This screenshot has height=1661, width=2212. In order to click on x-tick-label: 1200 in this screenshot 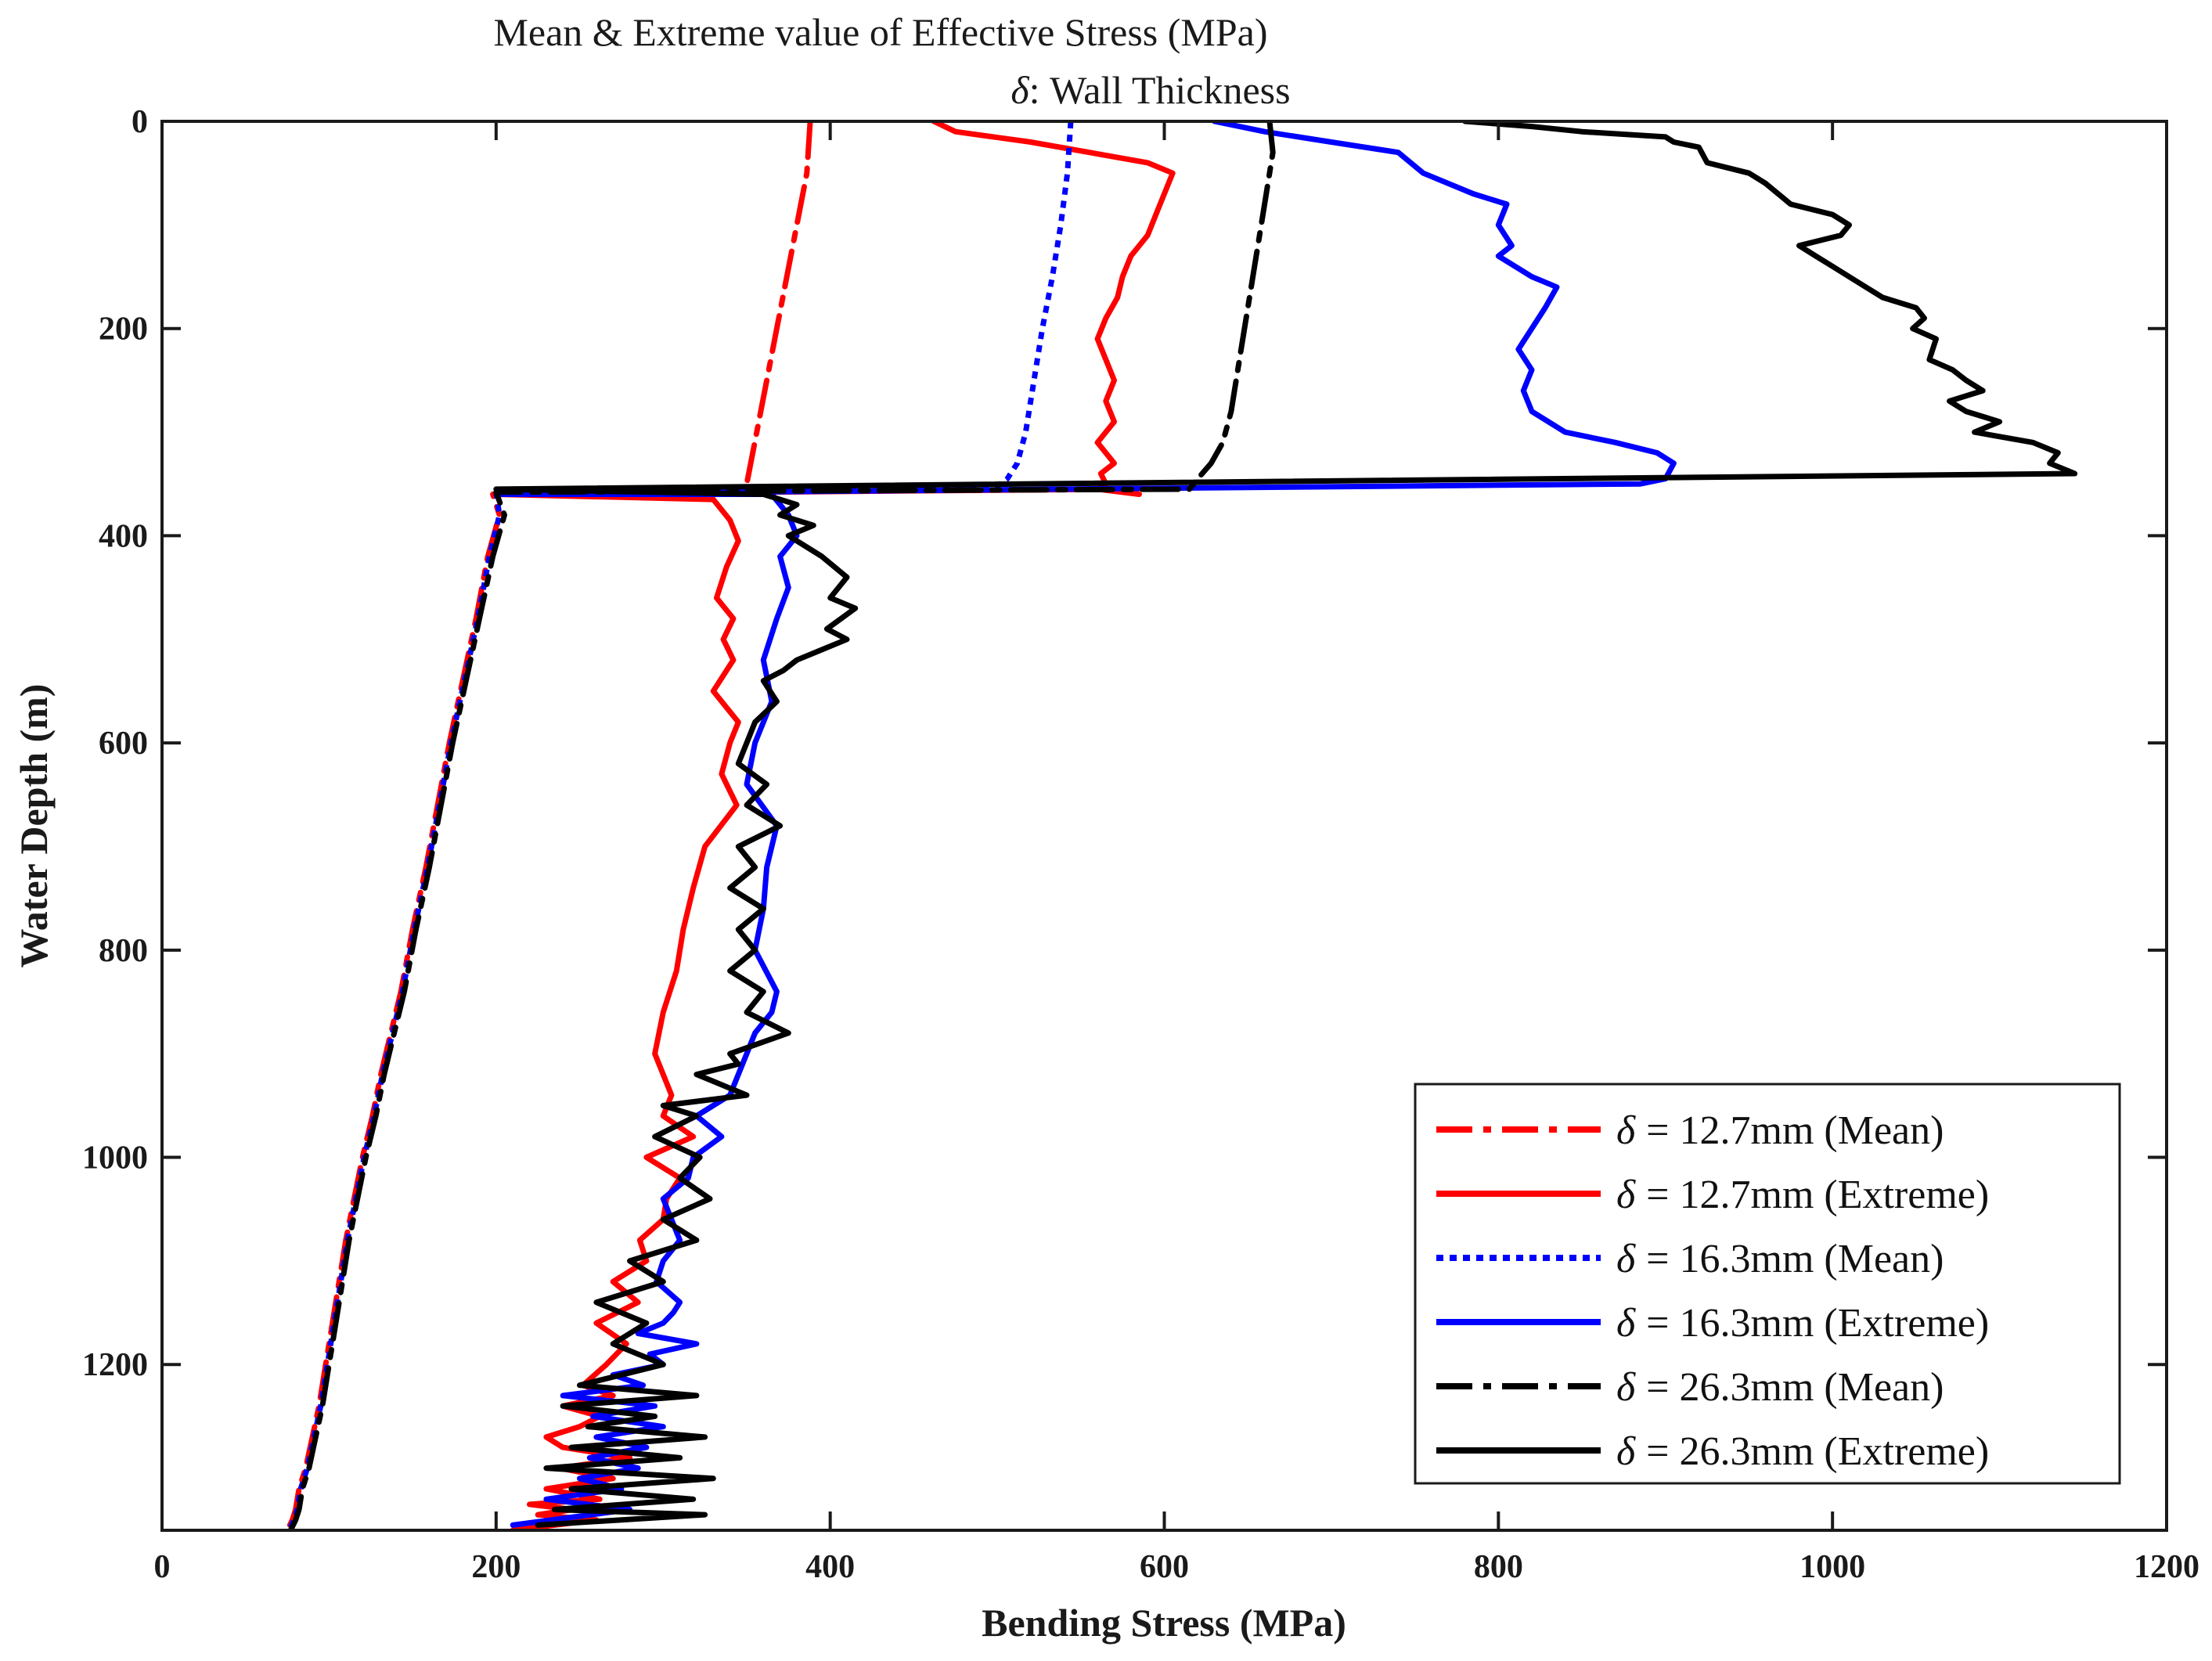, I will do `click(2166, 1567)`.